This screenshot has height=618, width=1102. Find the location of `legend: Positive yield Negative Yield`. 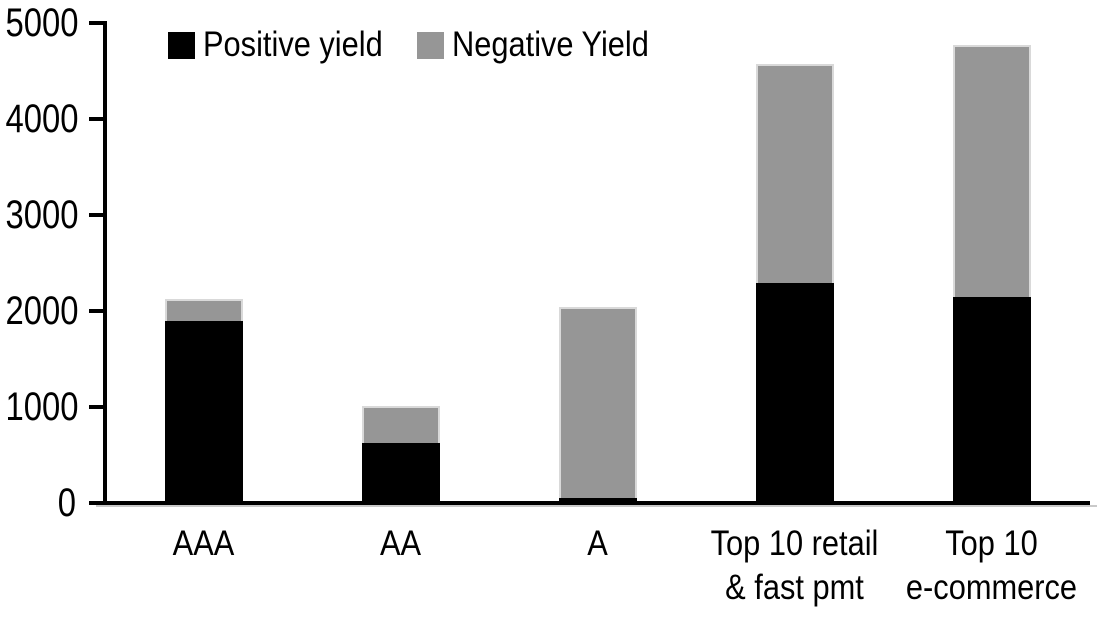

legend: Positive yield Negative Yield is located at coordinates (422, 45).